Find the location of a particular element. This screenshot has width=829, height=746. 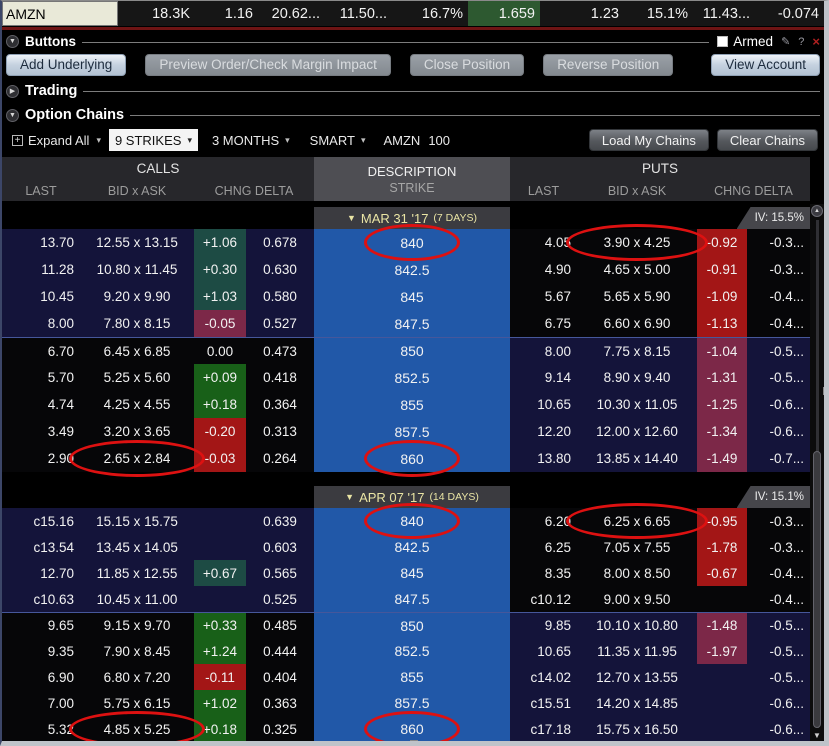

put-bidask-cell: 6.25 x 6.65 is located at coordinates (637, 521).